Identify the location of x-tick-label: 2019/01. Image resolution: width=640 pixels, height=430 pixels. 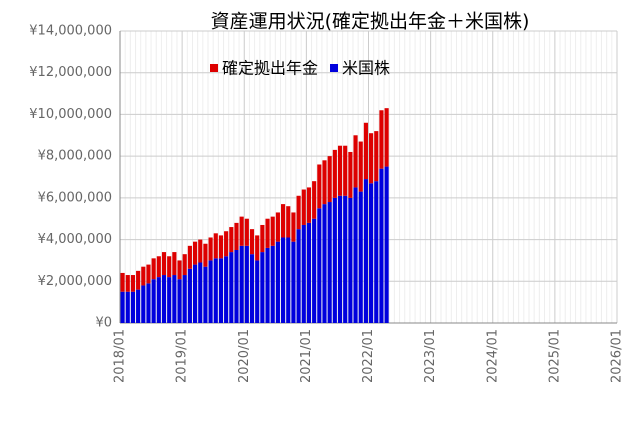
(182, 356).